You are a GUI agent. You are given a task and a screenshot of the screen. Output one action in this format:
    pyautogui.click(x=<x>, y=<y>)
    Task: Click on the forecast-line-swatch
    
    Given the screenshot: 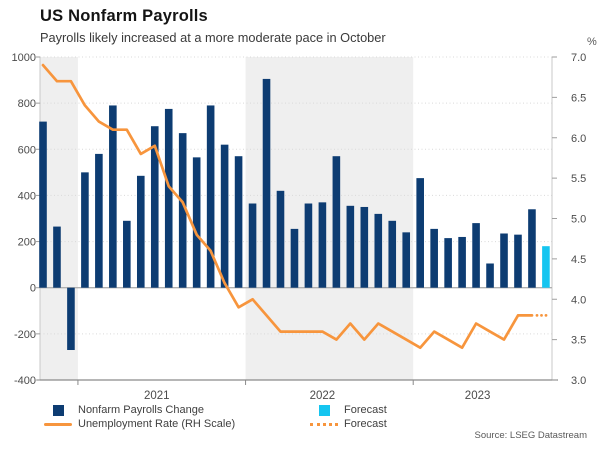 What is the action you would take?
    pyautogui.click(x=324, y=424)
    